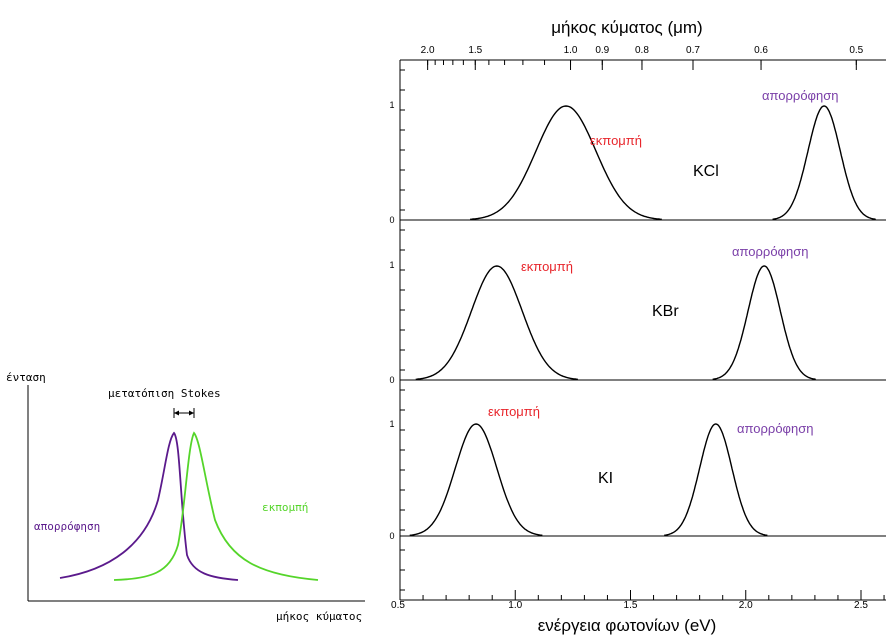 This screenshot has height=639, width=886. Describe the element at coordinates (402, 330) in the screenshot. I see `y-axis-ticks` at that location.